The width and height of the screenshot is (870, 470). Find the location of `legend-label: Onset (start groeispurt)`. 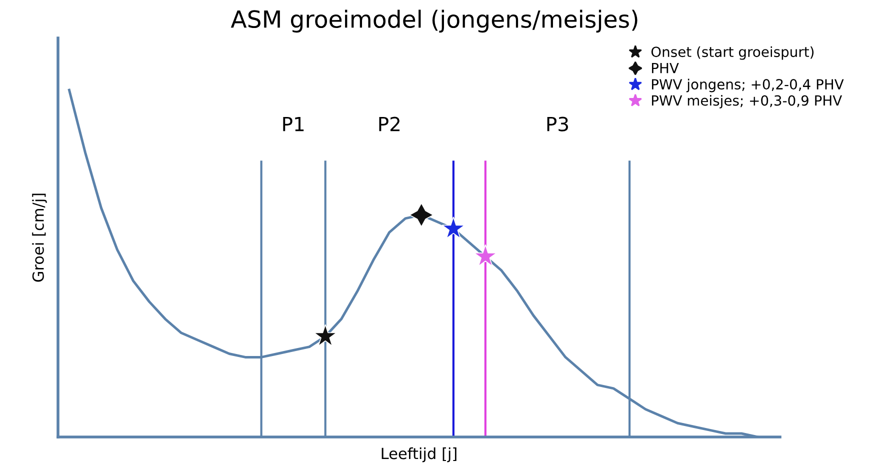

legend-label: Onset (start groeispurt) is located at coordinates (732, 53).